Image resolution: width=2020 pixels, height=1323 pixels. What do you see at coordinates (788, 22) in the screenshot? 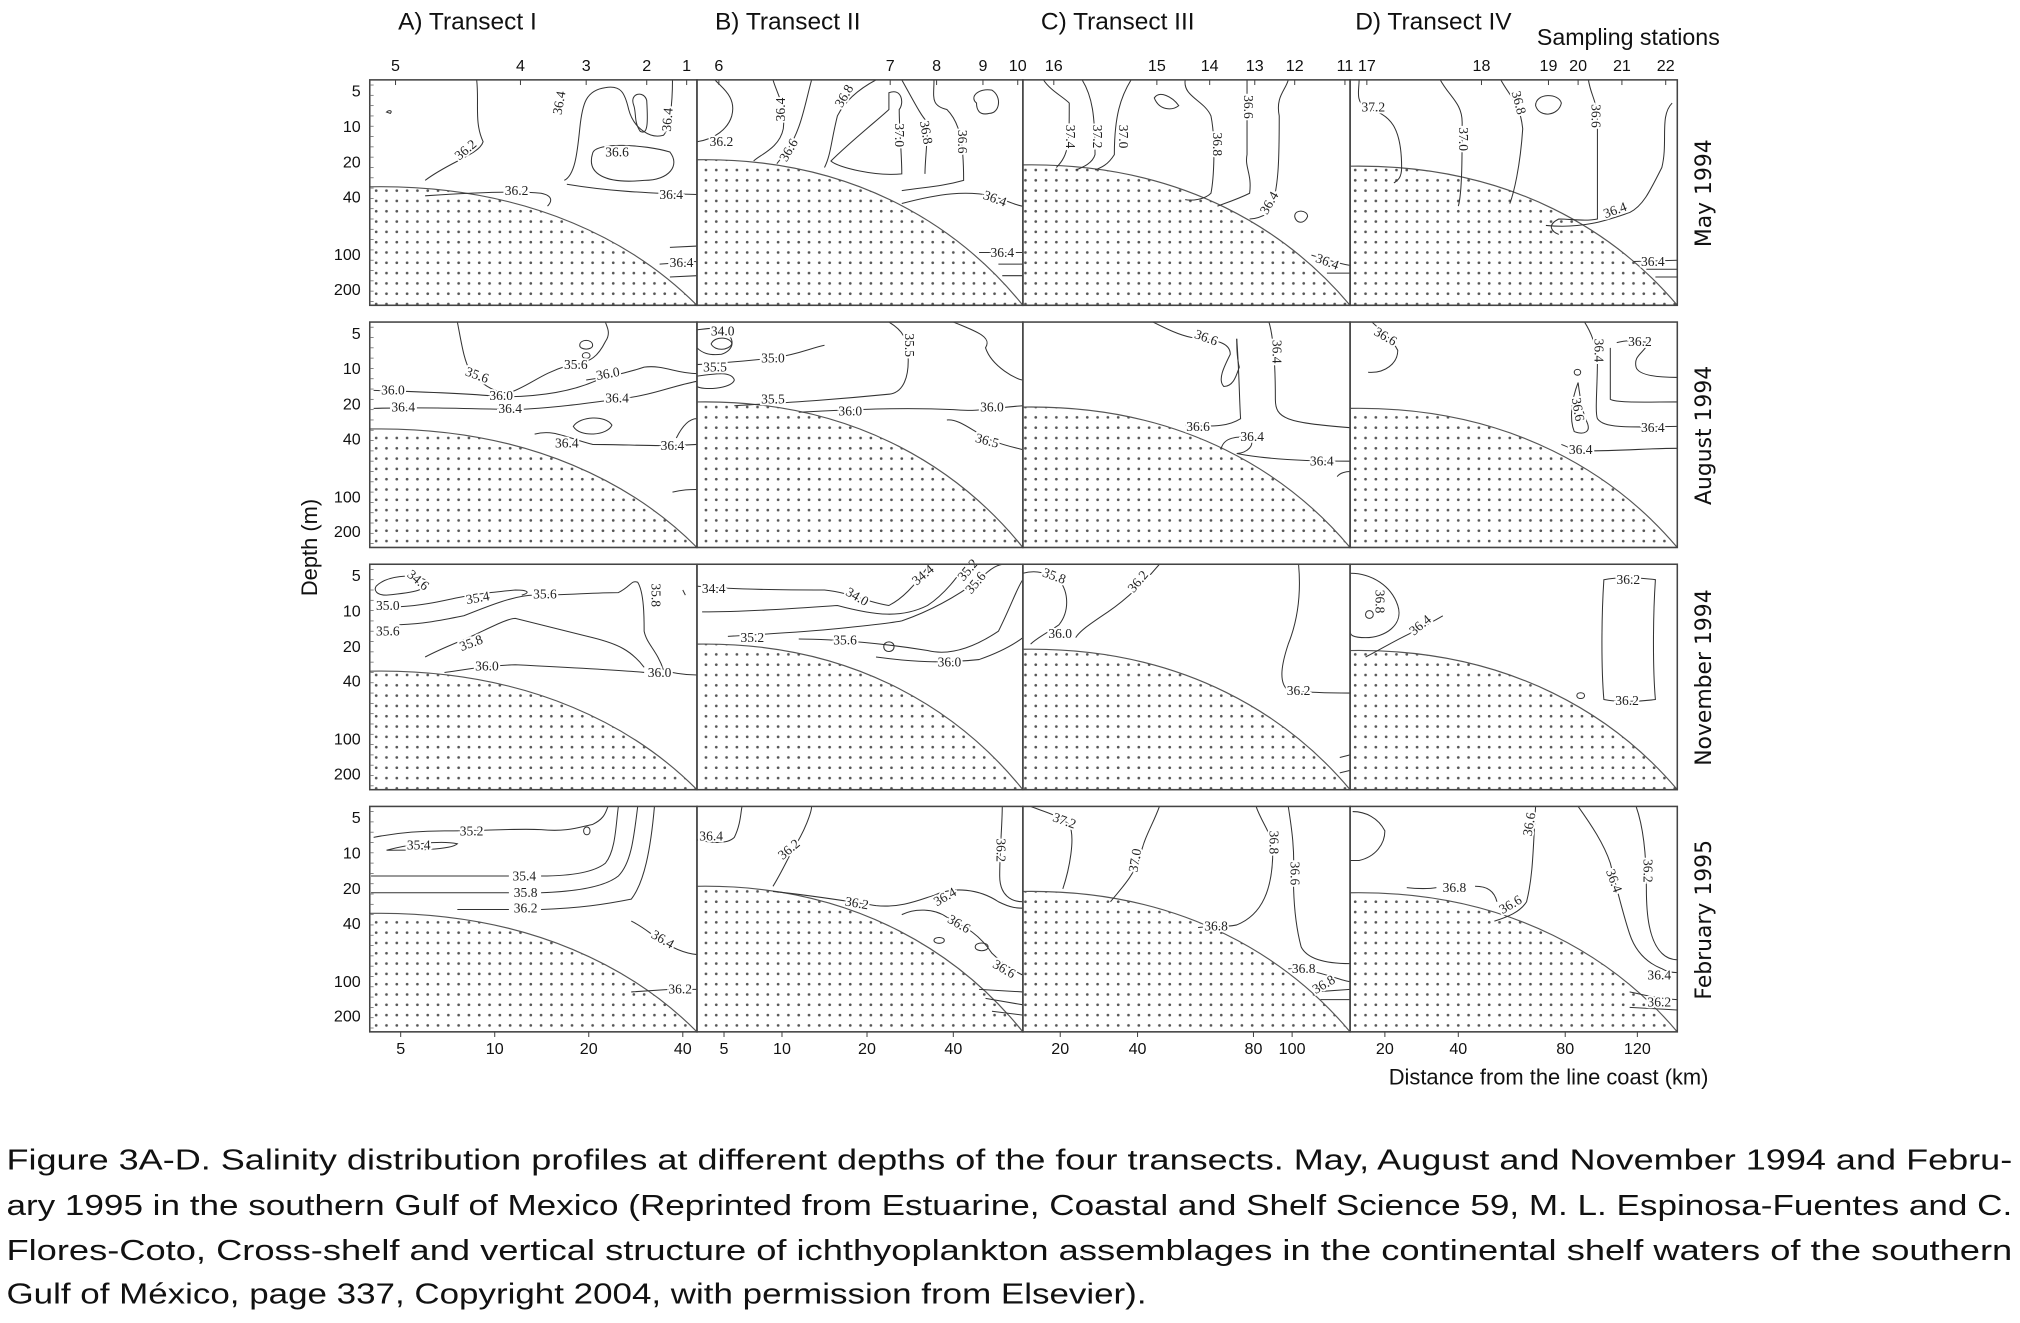
I see `transect-title-b: B) Transect II` at bounding box center [788, 22].